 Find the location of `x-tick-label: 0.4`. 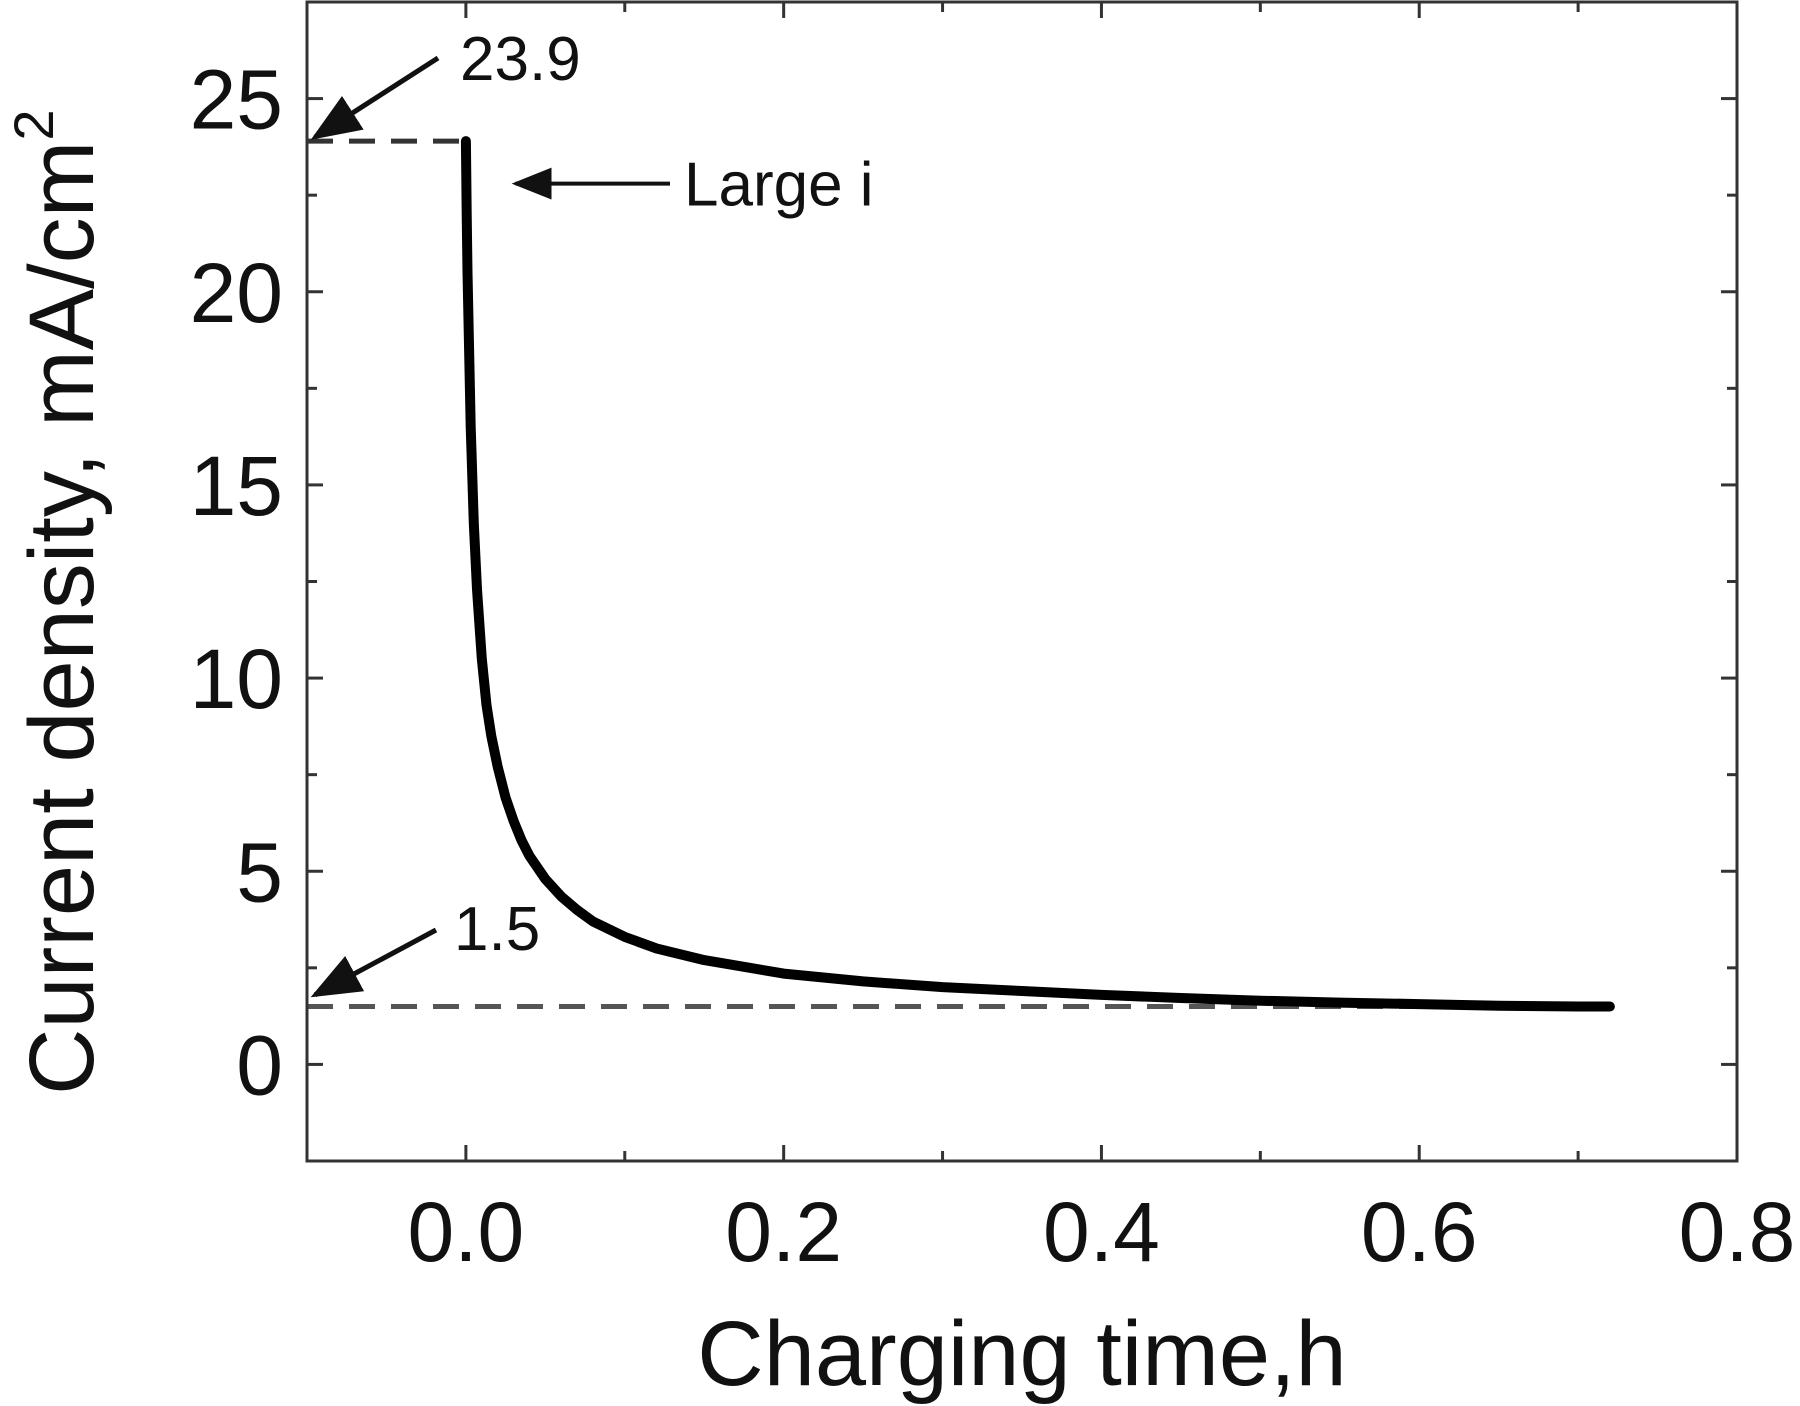

x-tick-label: 0.4 is located at coordinates (1101, 1232).